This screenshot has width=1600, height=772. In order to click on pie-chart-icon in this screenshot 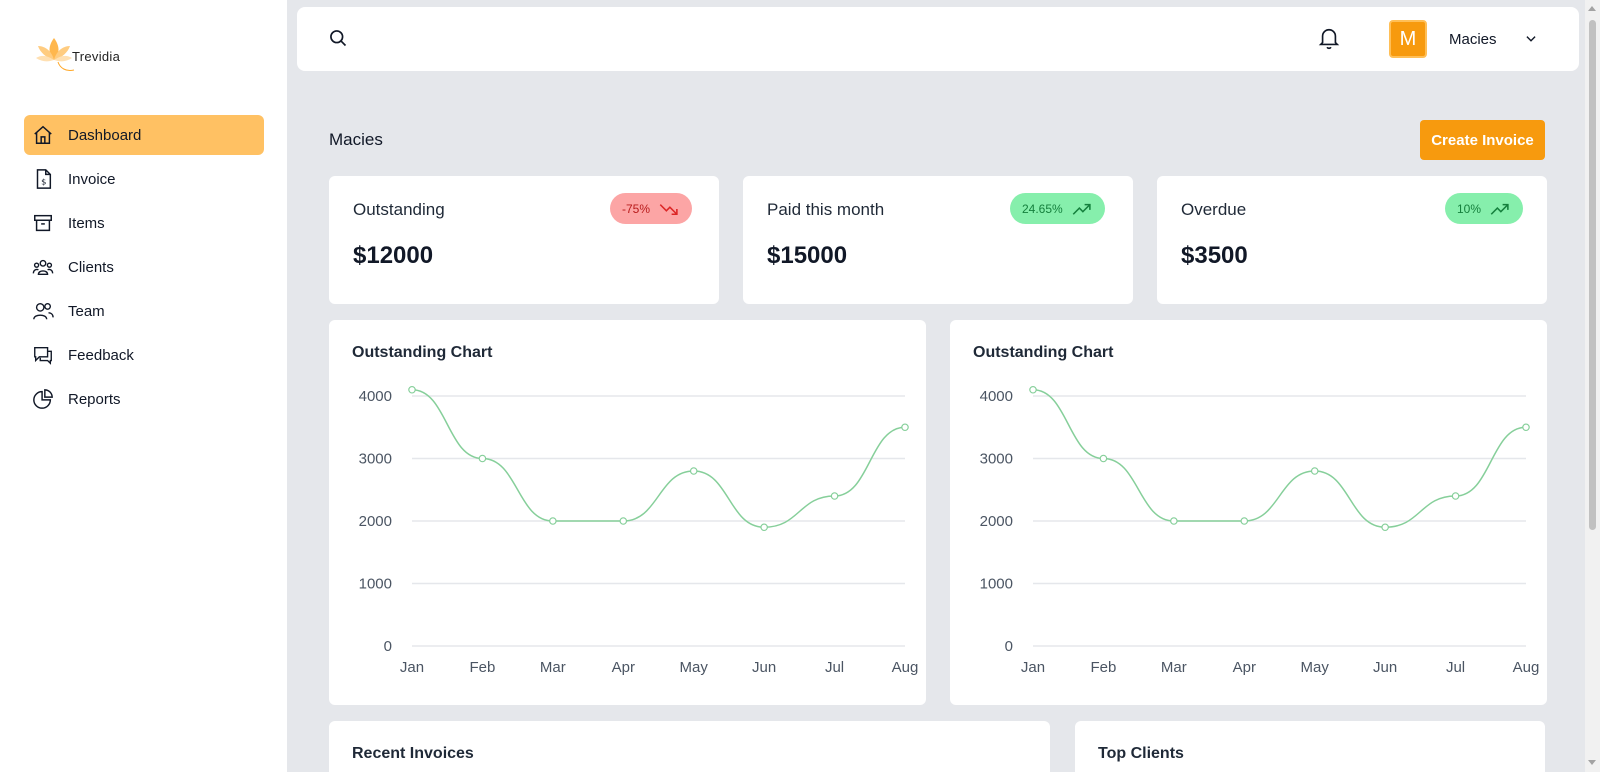, I will do `click(43, 399)`.